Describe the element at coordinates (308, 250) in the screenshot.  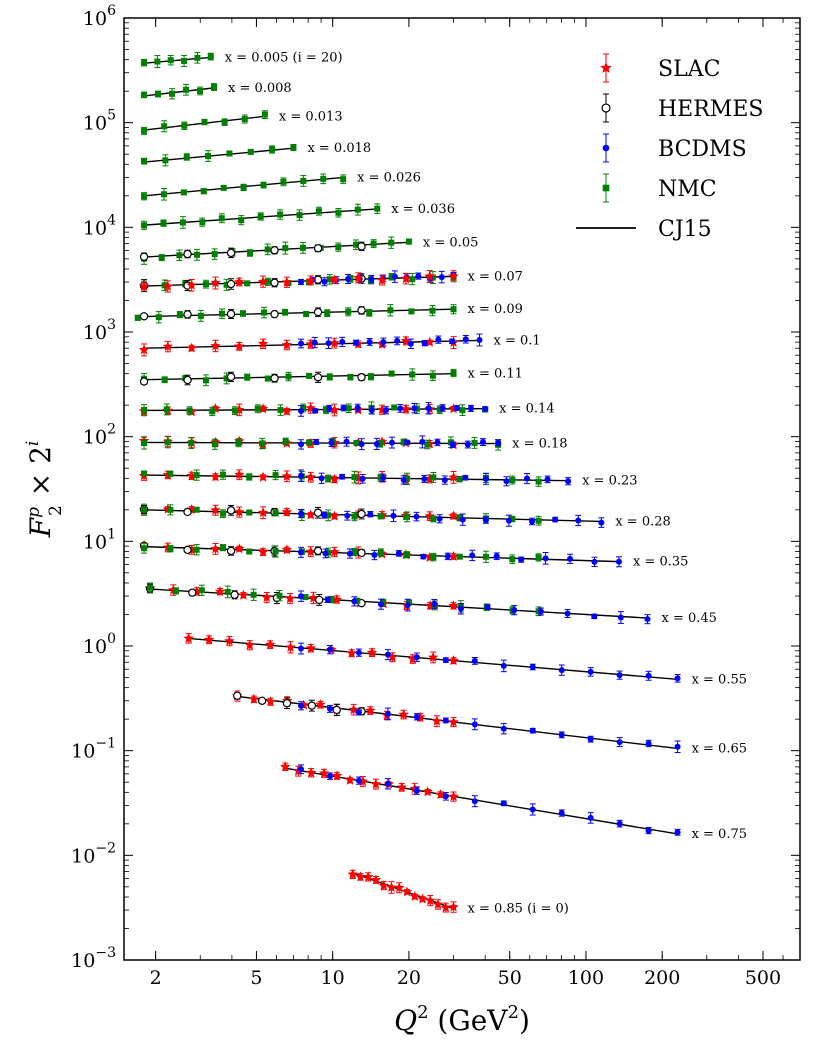
I see `series-x-0-05: x = 0.05` at that location.